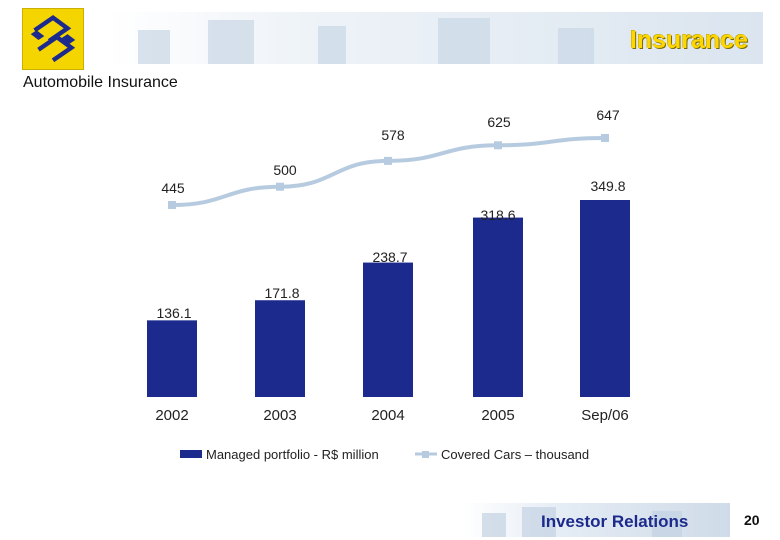  Describe the element at coordinates (615, 521) in the screenshot. I see `footer-label: Investor Relations` at that location.